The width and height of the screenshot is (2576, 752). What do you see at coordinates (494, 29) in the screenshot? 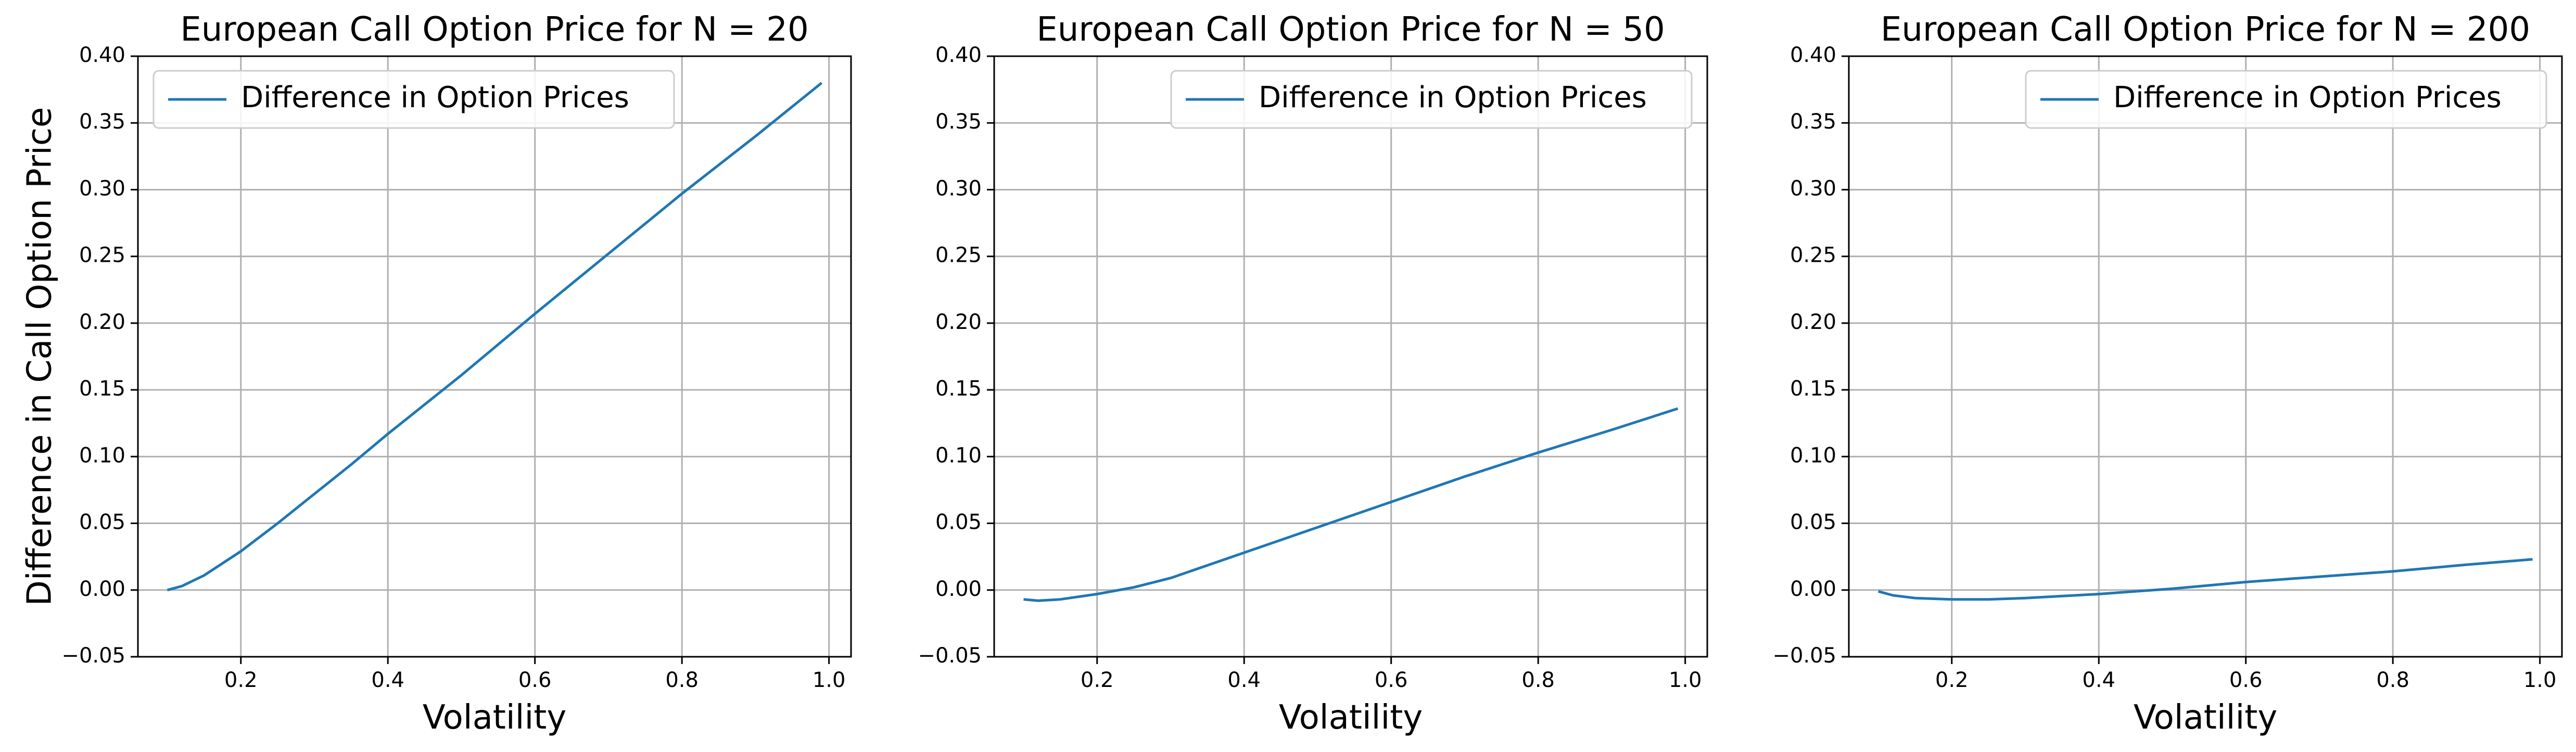
I see `chart-title: European Call Option Price for N = 20` at bounding box center [494, 29].